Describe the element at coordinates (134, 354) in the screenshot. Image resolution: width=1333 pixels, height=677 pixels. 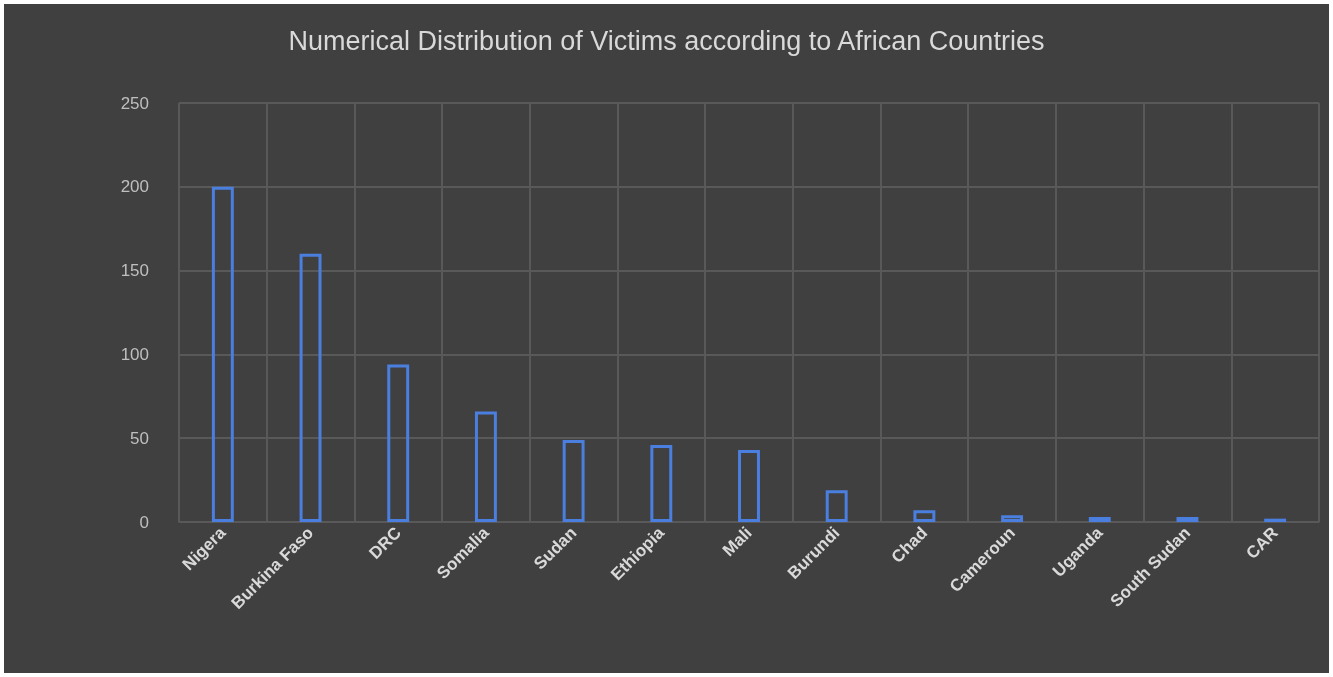
I see `y-tick-label: 100` at that location.